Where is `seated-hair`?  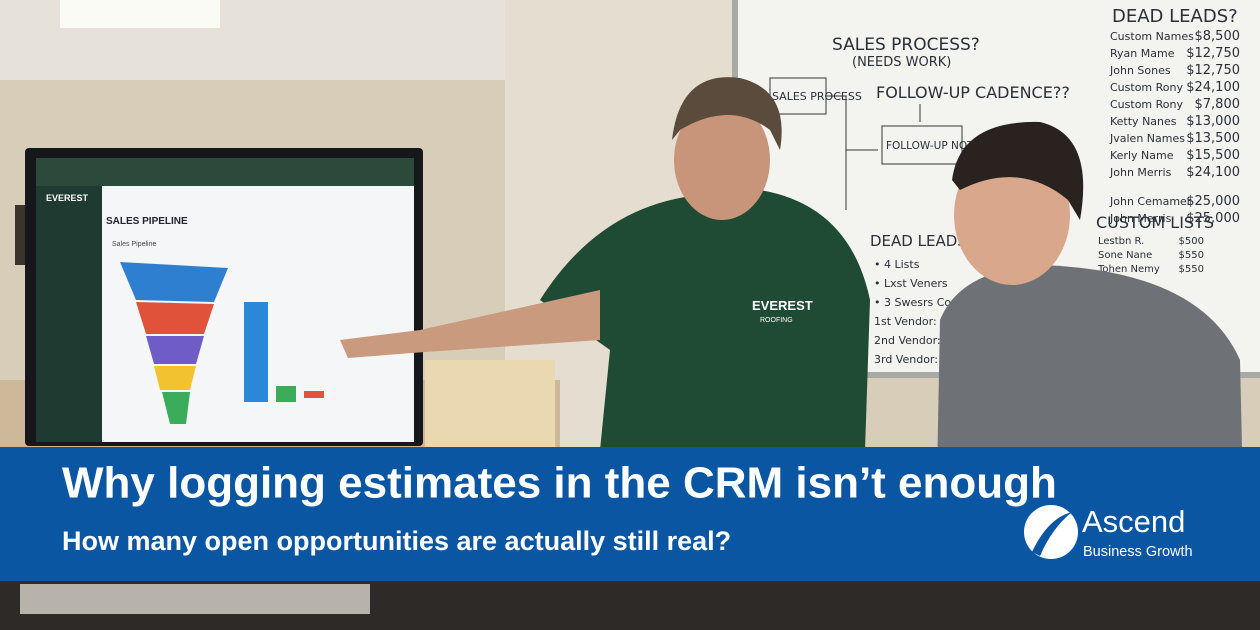 seated-hair is located at coordinates (1018, 170).